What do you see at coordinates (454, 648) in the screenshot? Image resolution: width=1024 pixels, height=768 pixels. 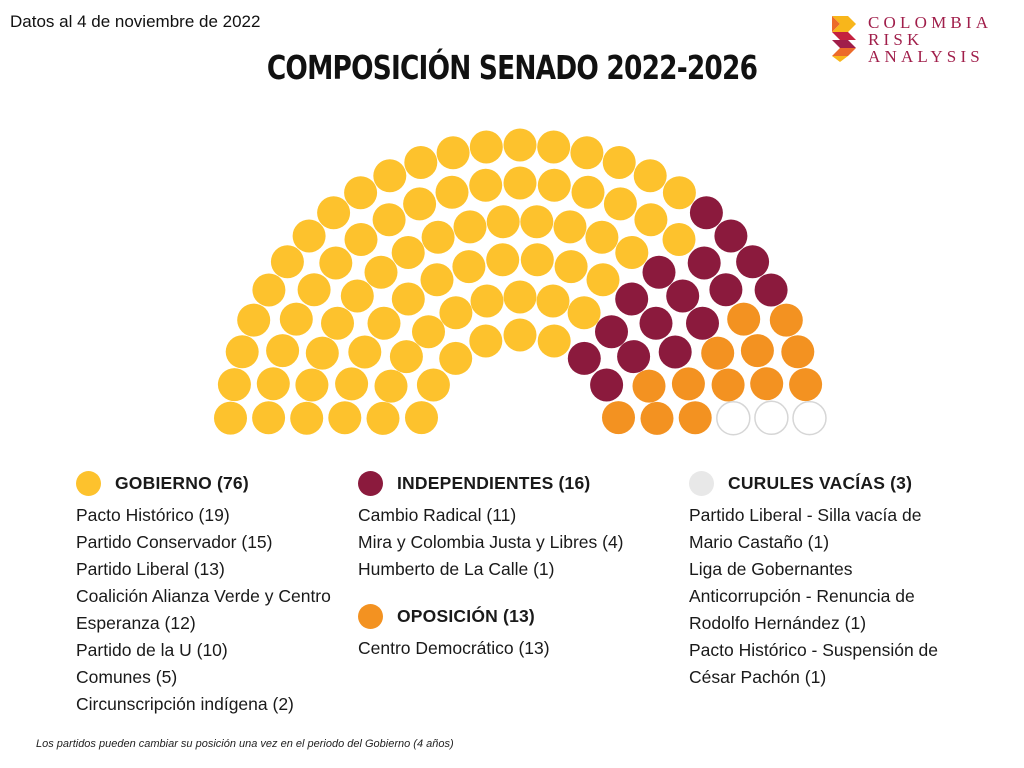 I see `legend-item: Centro Democrático (13)` at bounding box center [454, 648].